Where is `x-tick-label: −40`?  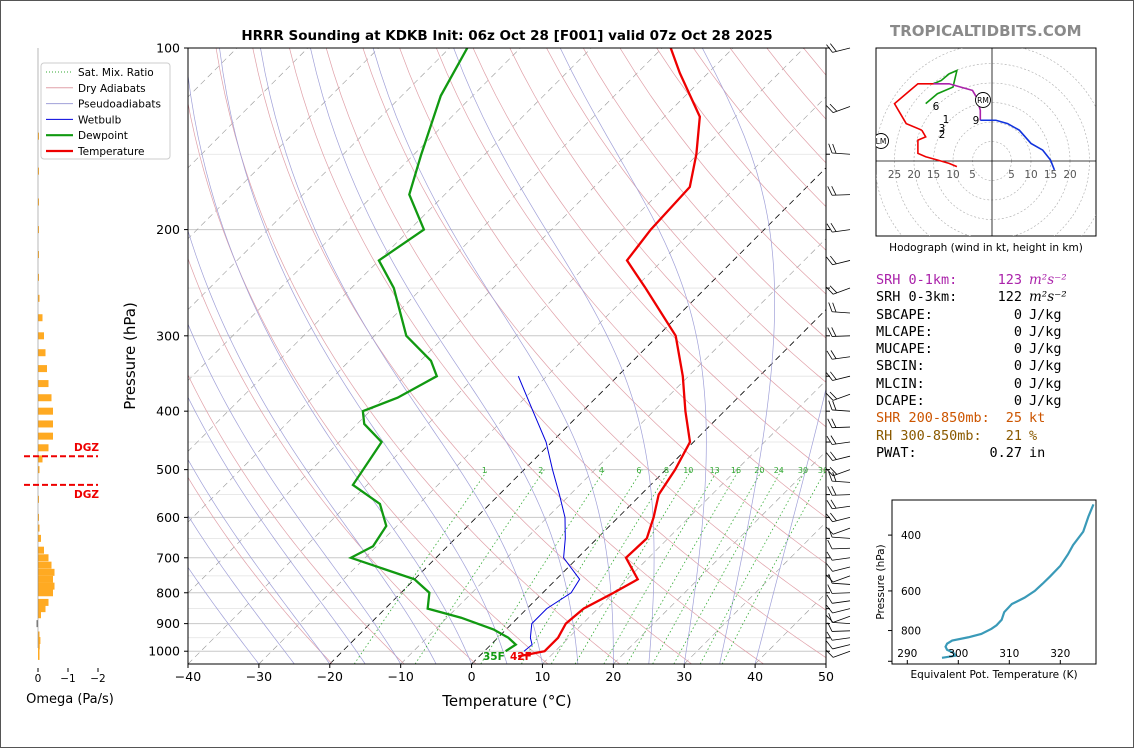
x-tick-label: −40 is located at coordinates (188, 676).